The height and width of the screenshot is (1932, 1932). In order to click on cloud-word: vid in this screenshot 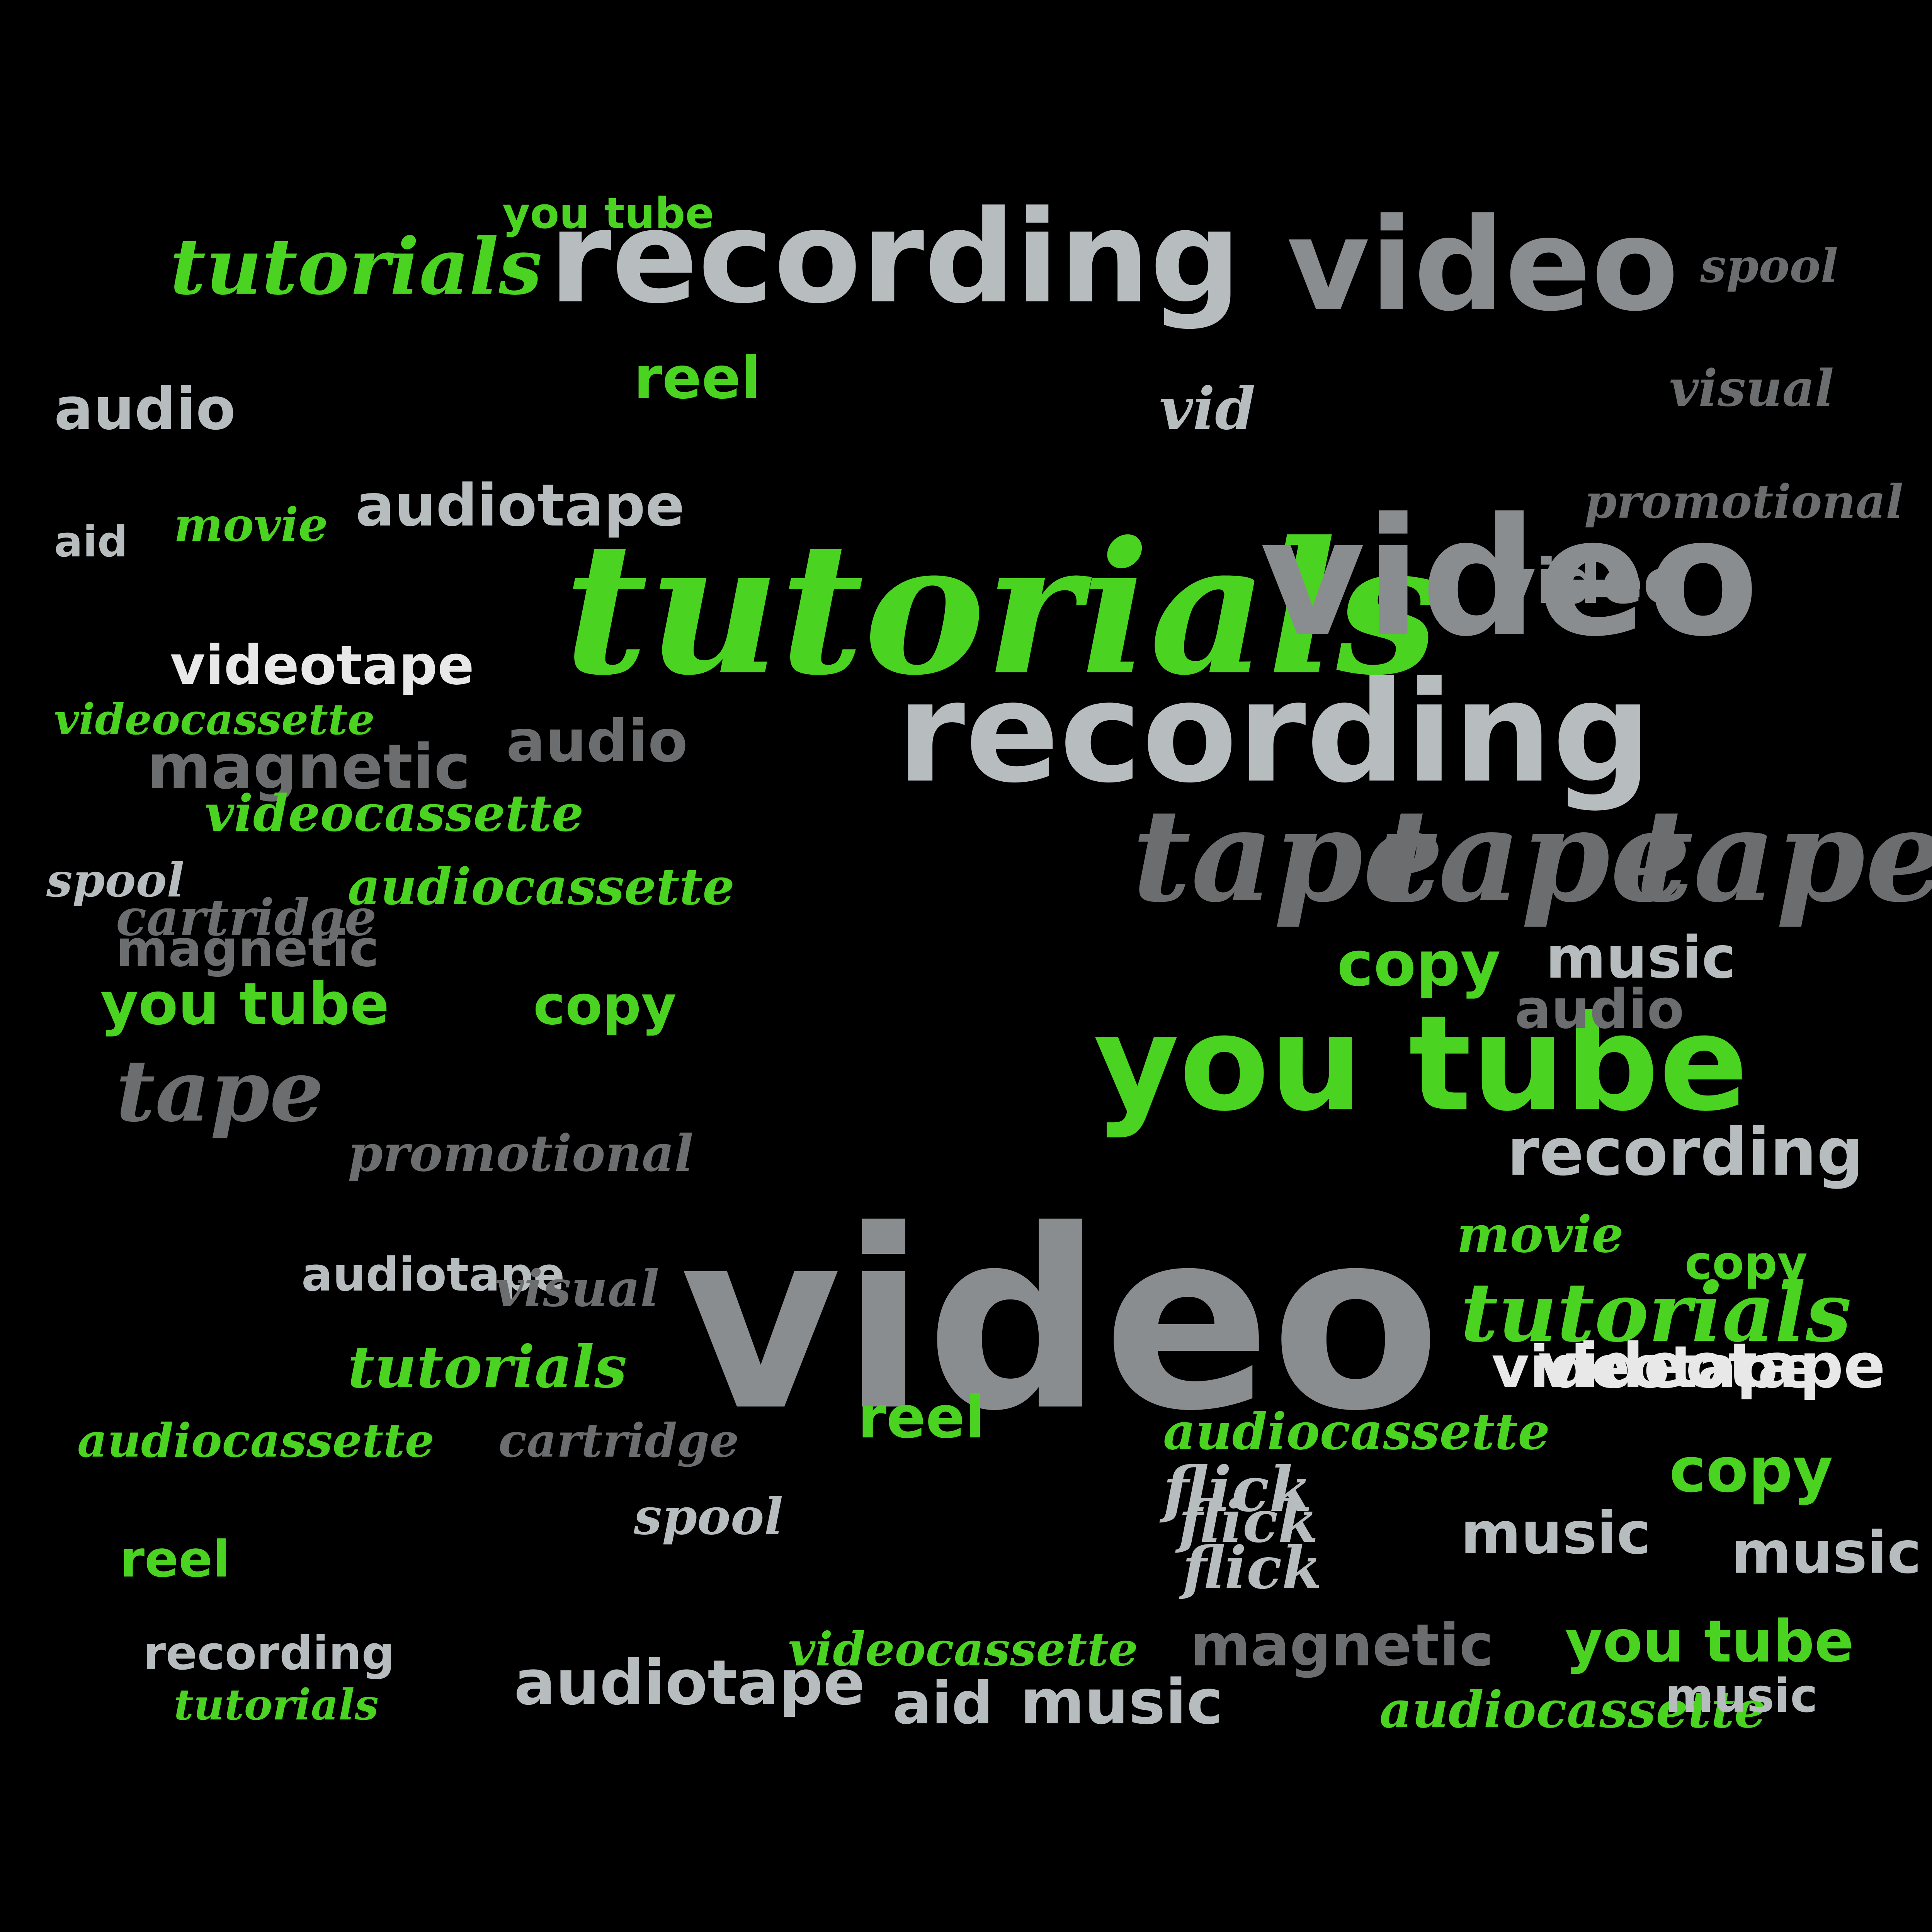, I will do `click(1207, 409)`.